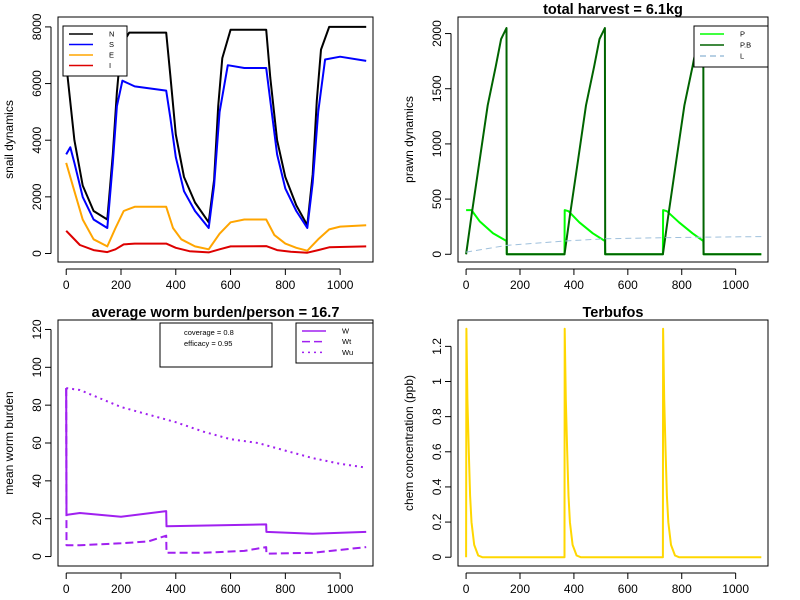 Image resolution: width=800 pixels, height=600 pixels. Describe the element at coordinates (346, 331) in the screenshot. I see `legend-entry: W` at that location.